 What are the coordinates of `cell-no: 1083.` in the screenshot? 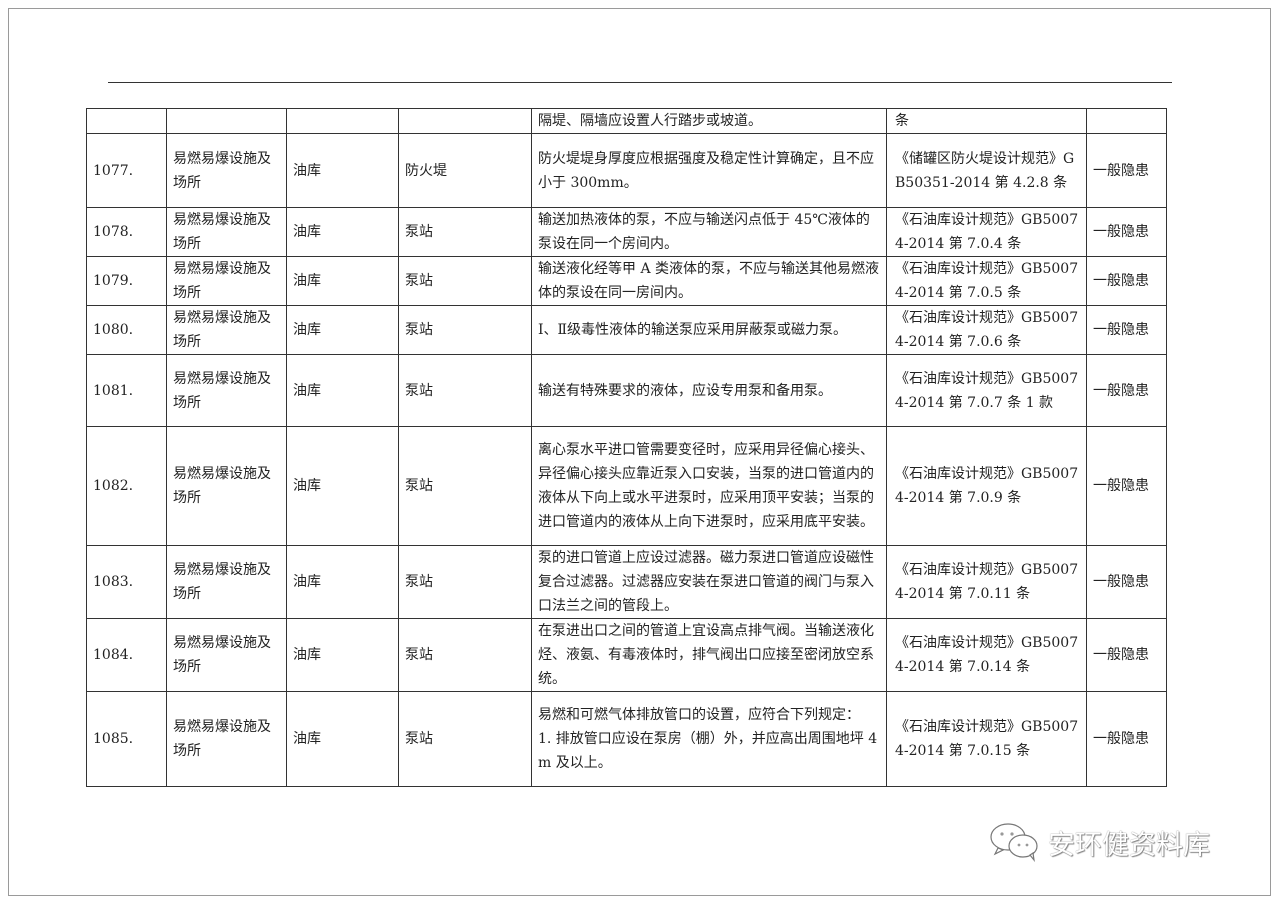 It's located at (126, 582).